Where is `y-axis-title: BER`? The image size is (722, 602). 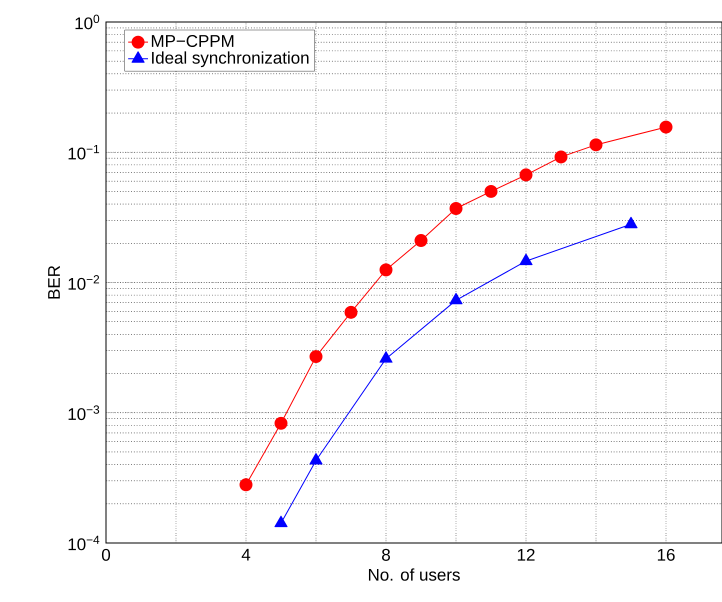 y-axis-title: BER is located at coordinates (54, 282).